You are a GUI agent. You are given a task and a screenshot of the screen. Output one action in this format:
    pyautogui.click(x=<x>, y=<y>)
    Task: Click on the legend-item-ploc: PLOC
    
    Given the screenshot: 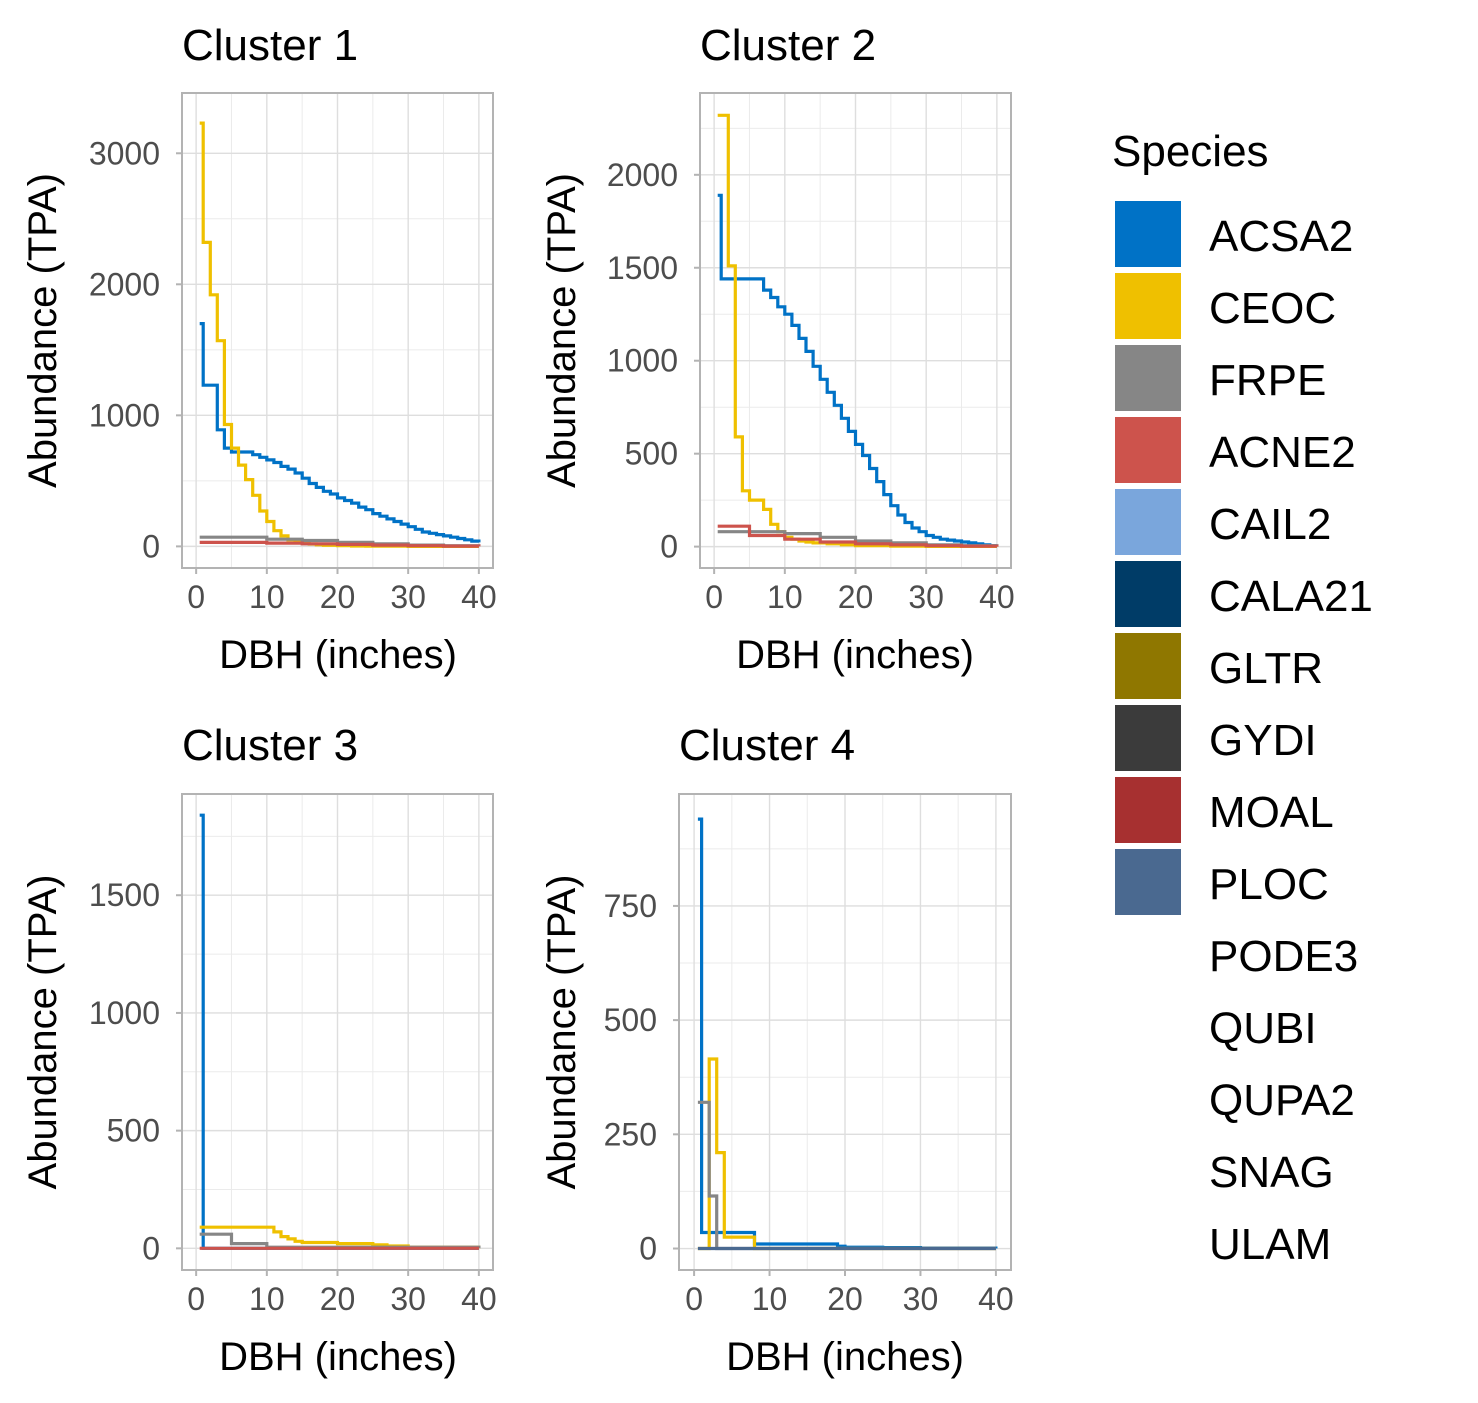 What is the action you would take?
    pyautogui.click(x=1222, y=882)
    